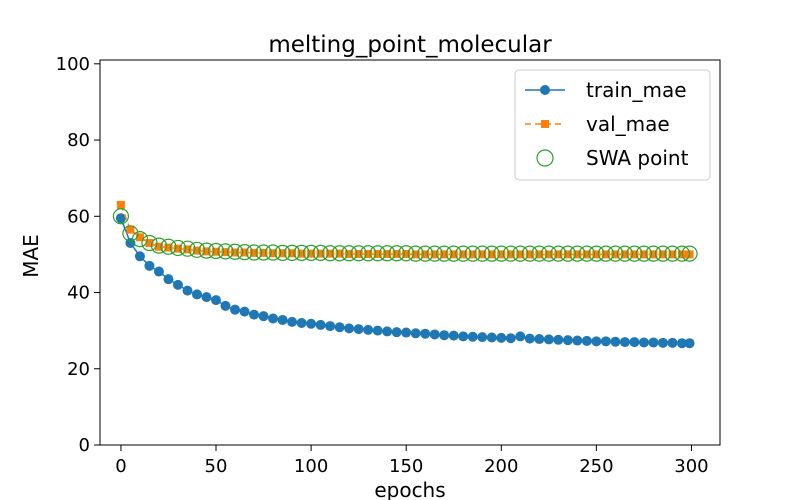 This screenshot has height=500, width=800. I want to click on series-swa-point, so click(405, 235).